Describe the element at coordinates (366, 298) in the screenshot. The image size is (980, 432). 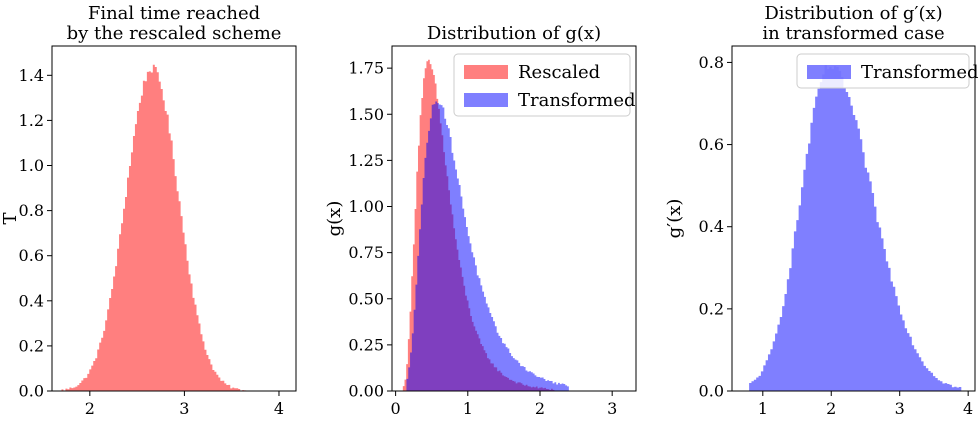
I see `y-tick-label-2-3: 0.50` at that location.